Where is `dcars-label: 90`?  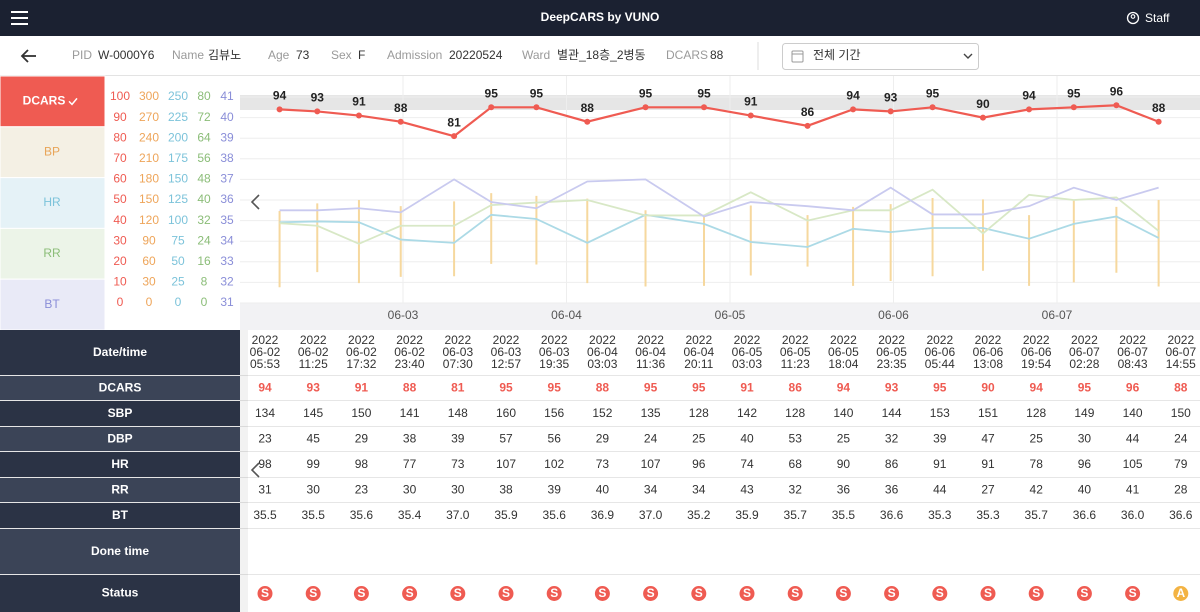
dcars-label: 90 is located at coordinates (983, 104).